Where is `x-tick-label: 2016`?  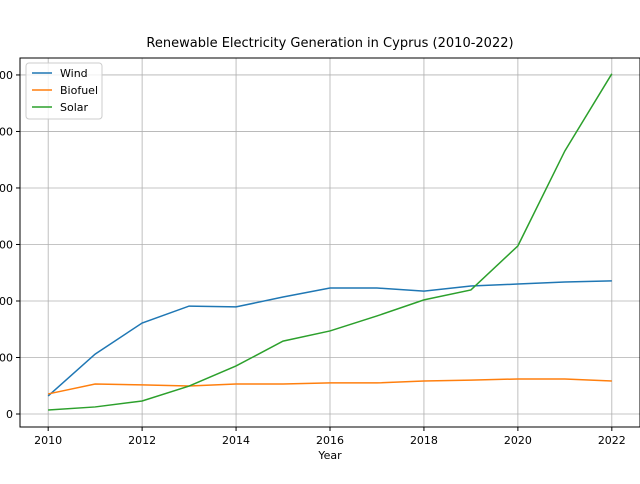 x-tick-label: 2016 is located at coordinates (330, 440).